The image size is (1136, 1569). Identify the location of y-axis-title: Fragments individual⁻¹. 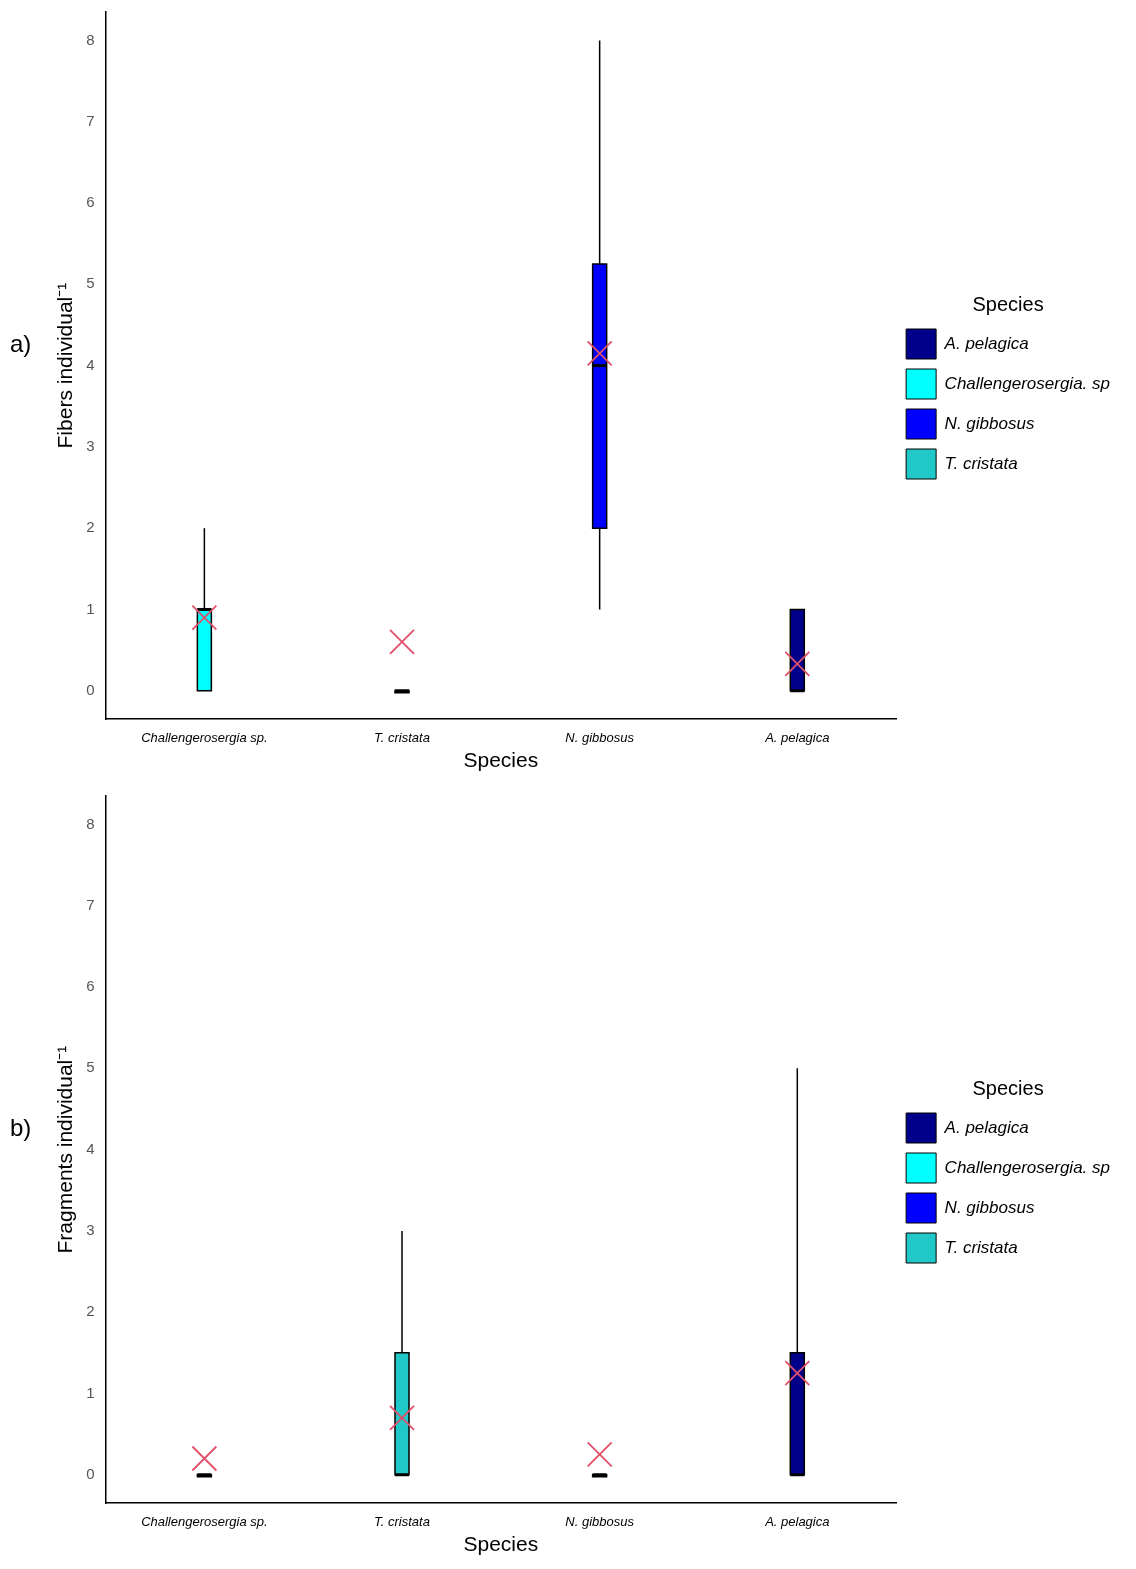
(65, 1149).